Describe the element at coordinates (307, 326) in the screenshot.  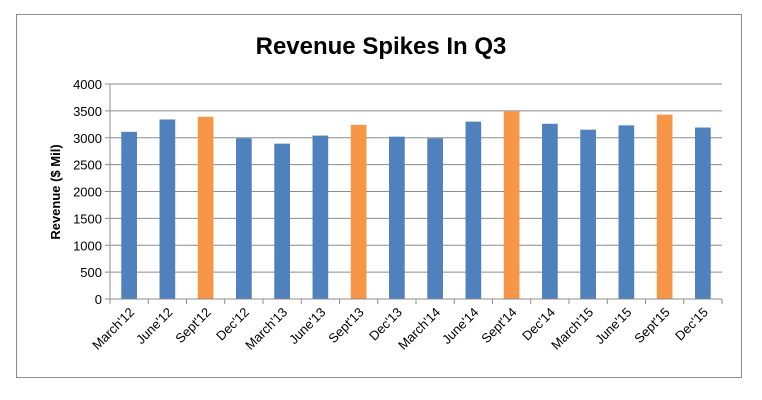
I see `x-tick-label: June'13` at that location.